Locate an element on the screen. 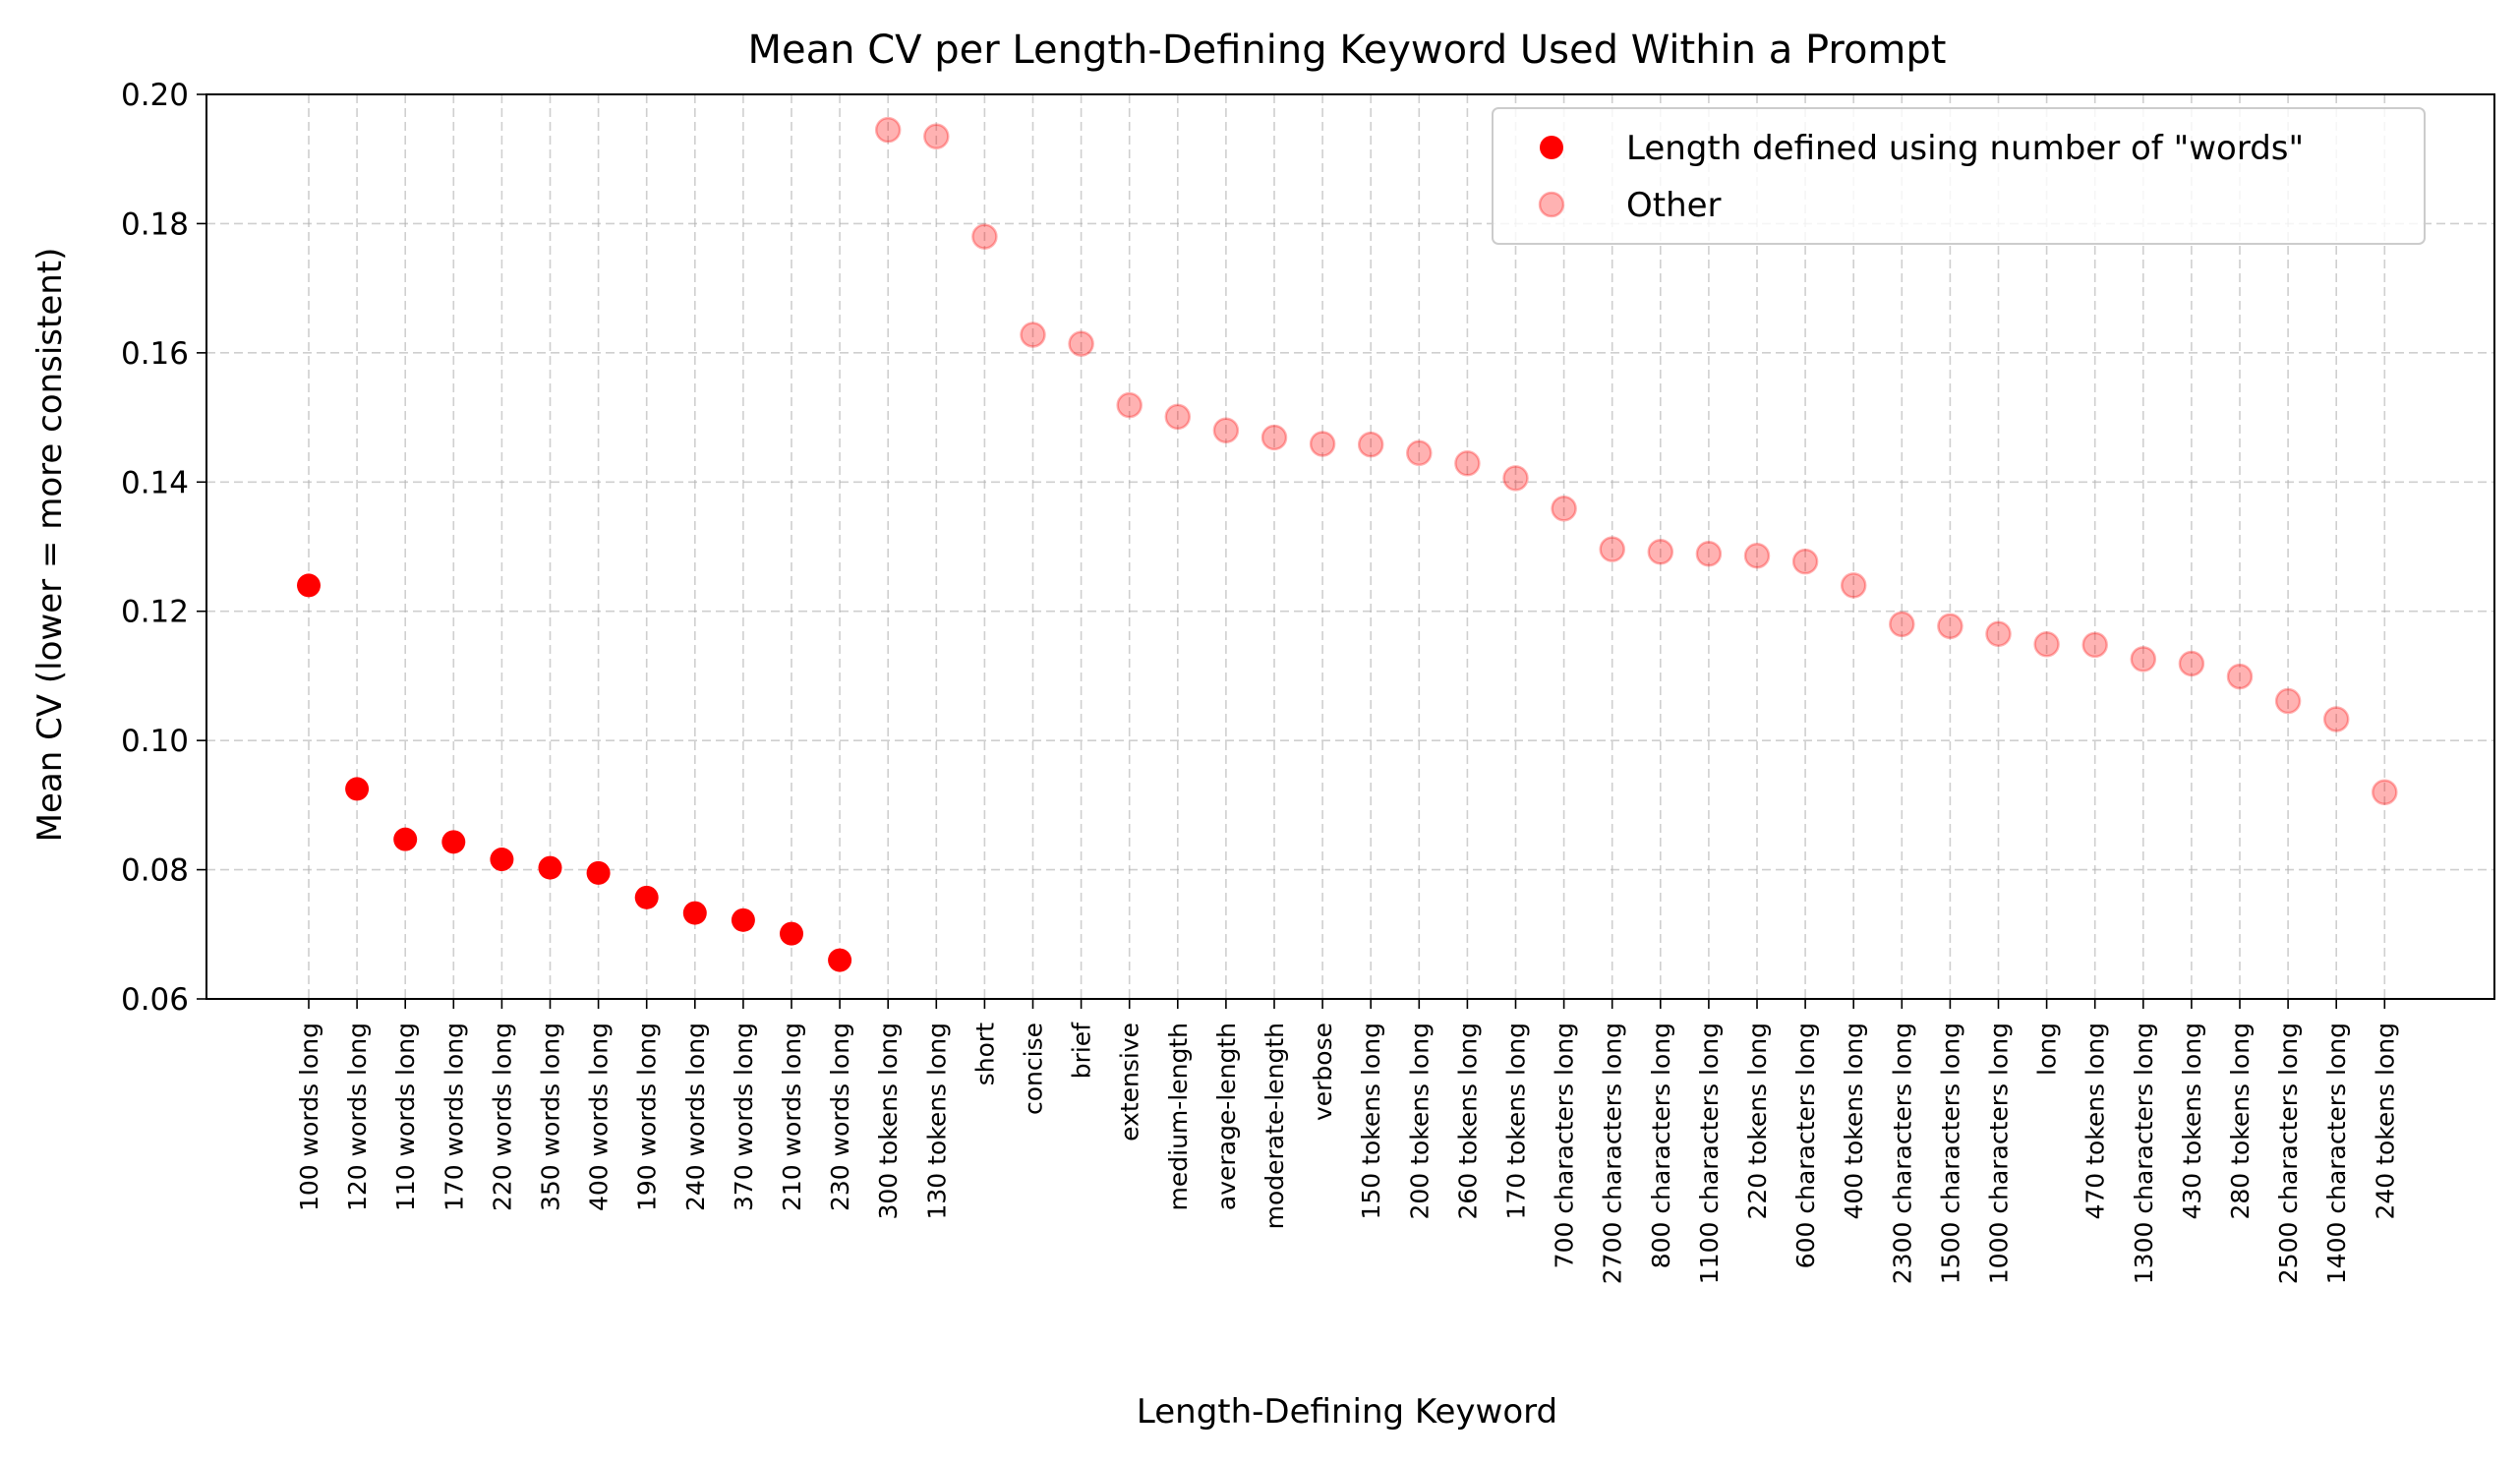  x-tick-label: 170 tokens long is located at coordinates (1516, 1121).